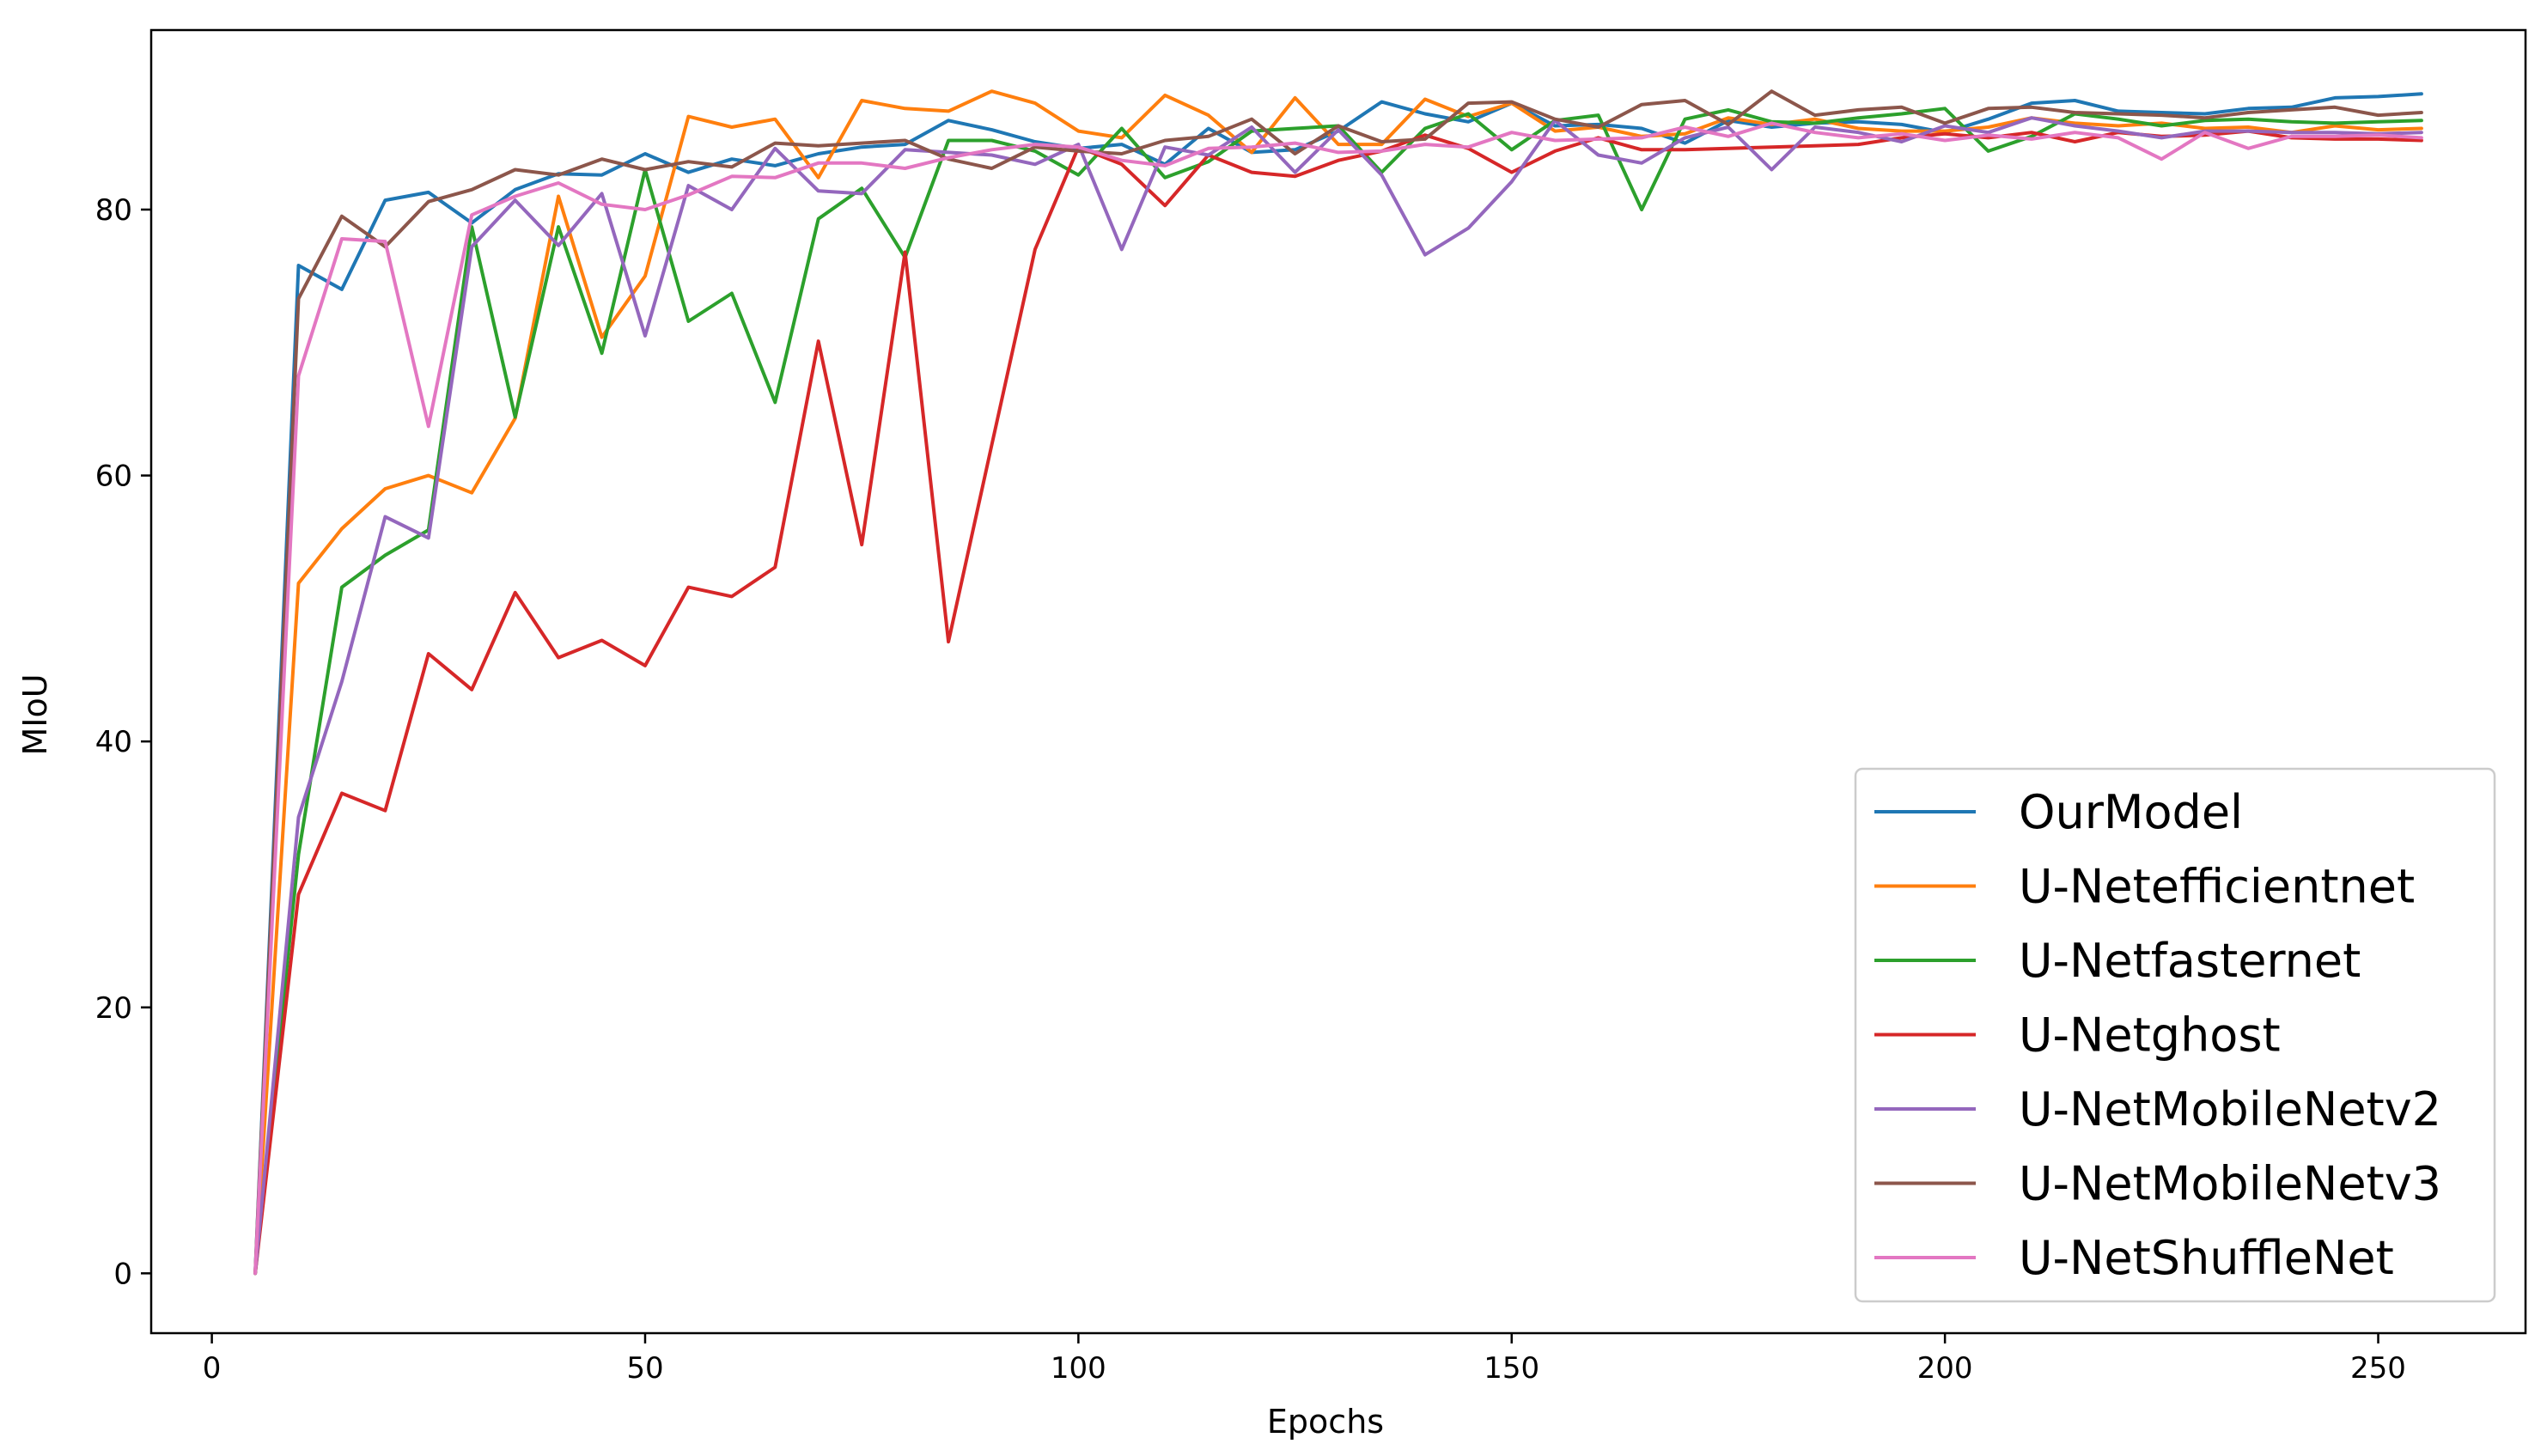 The height and width of the screenshot is (1456, 2547). I want to click on y-tick-label: 0, so click(122, 1274).